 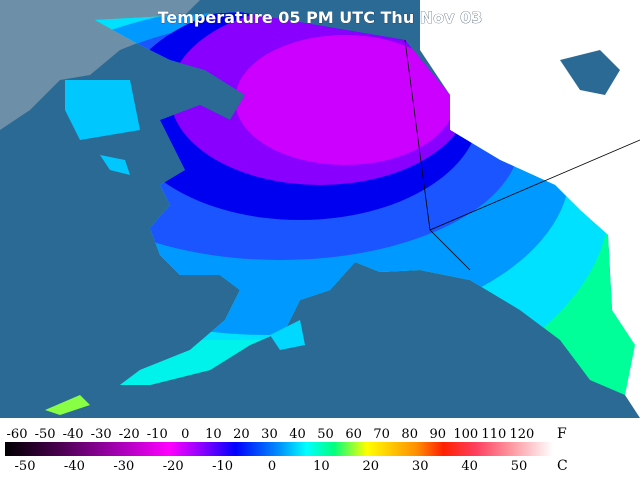 What do you see at coordinates (437, 434) in the screenshot?
I see `fahrenheit-tick-label: 90` at bounding box center [437, 434].